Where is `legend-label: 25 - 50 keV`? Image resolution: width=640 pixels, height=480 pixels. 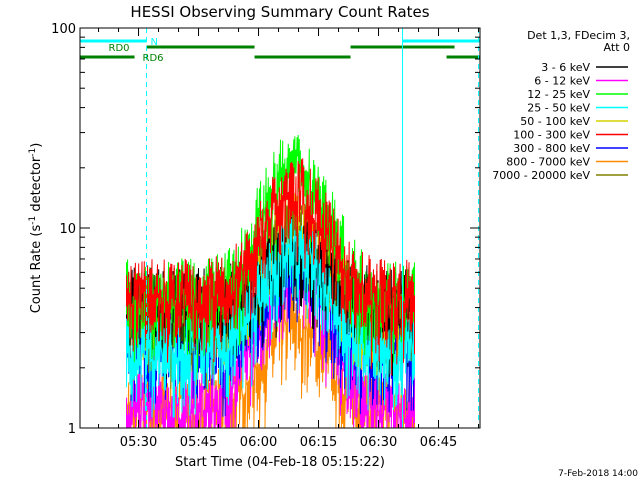
legend-label: 25 - 50 keV is located at coordinates (558, 108).